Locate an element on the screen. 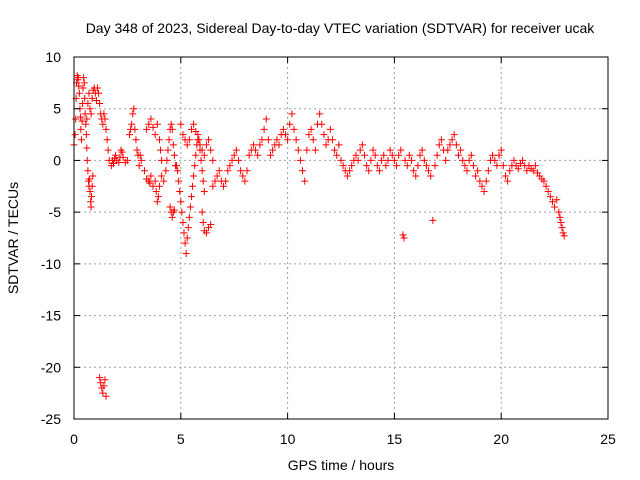  y-tick-label: 10 is located at coordinates (53, 57).